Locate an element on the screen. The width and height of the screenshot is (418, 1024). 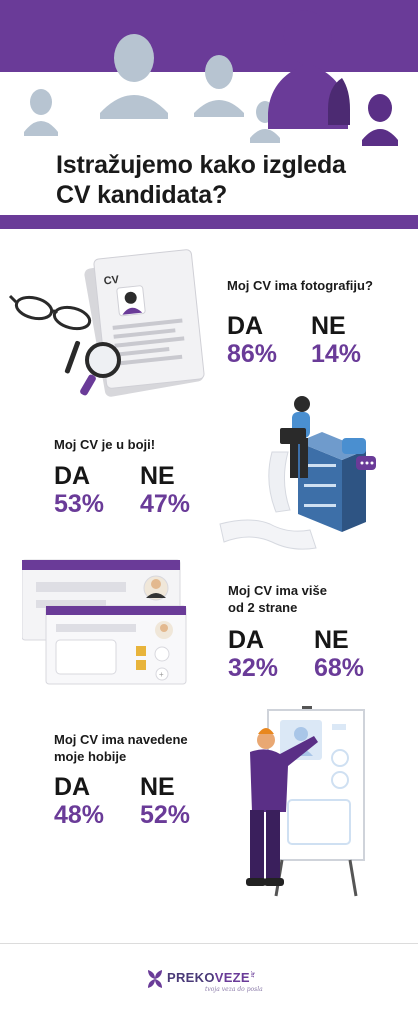
logo-tagline: tvoja veza do posla is located at coordinates (234, 989).